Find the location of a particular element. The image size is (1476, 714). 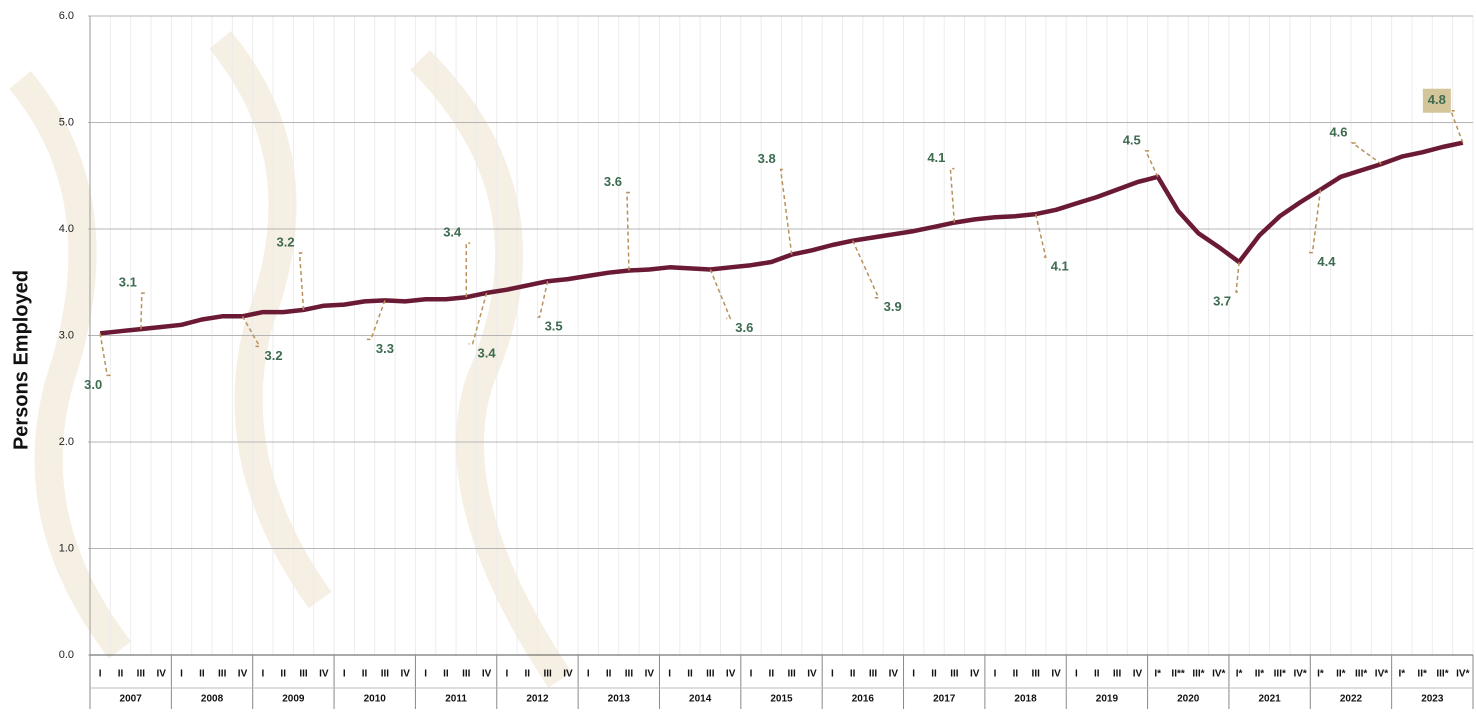

data-label: 3.9 is located at coordinates (893, 306).